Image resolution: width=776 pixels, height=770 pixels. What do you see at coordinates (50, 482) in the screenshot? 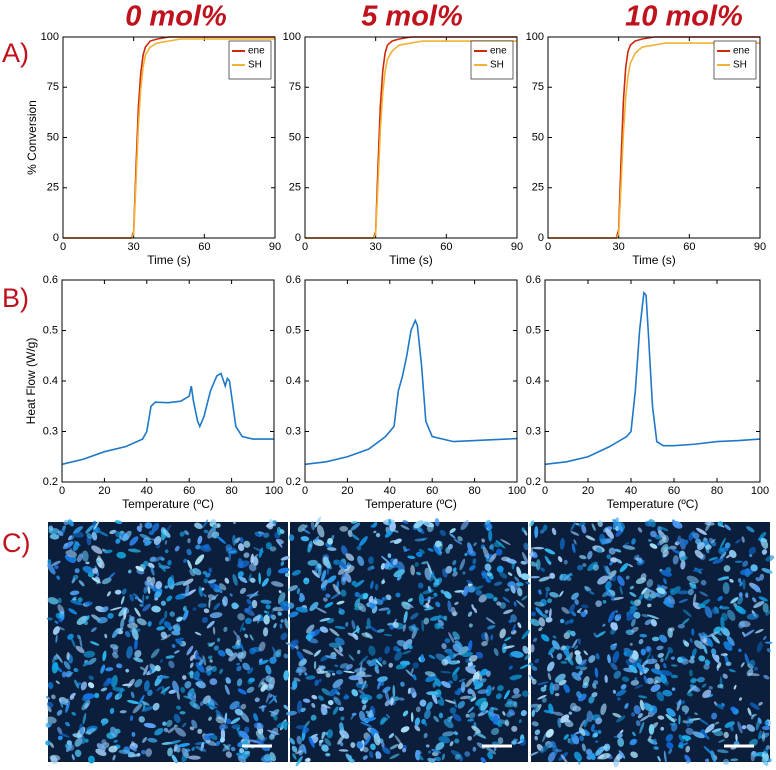
I see `y-tick-label: 0.2` at bounding box center [50, 482].